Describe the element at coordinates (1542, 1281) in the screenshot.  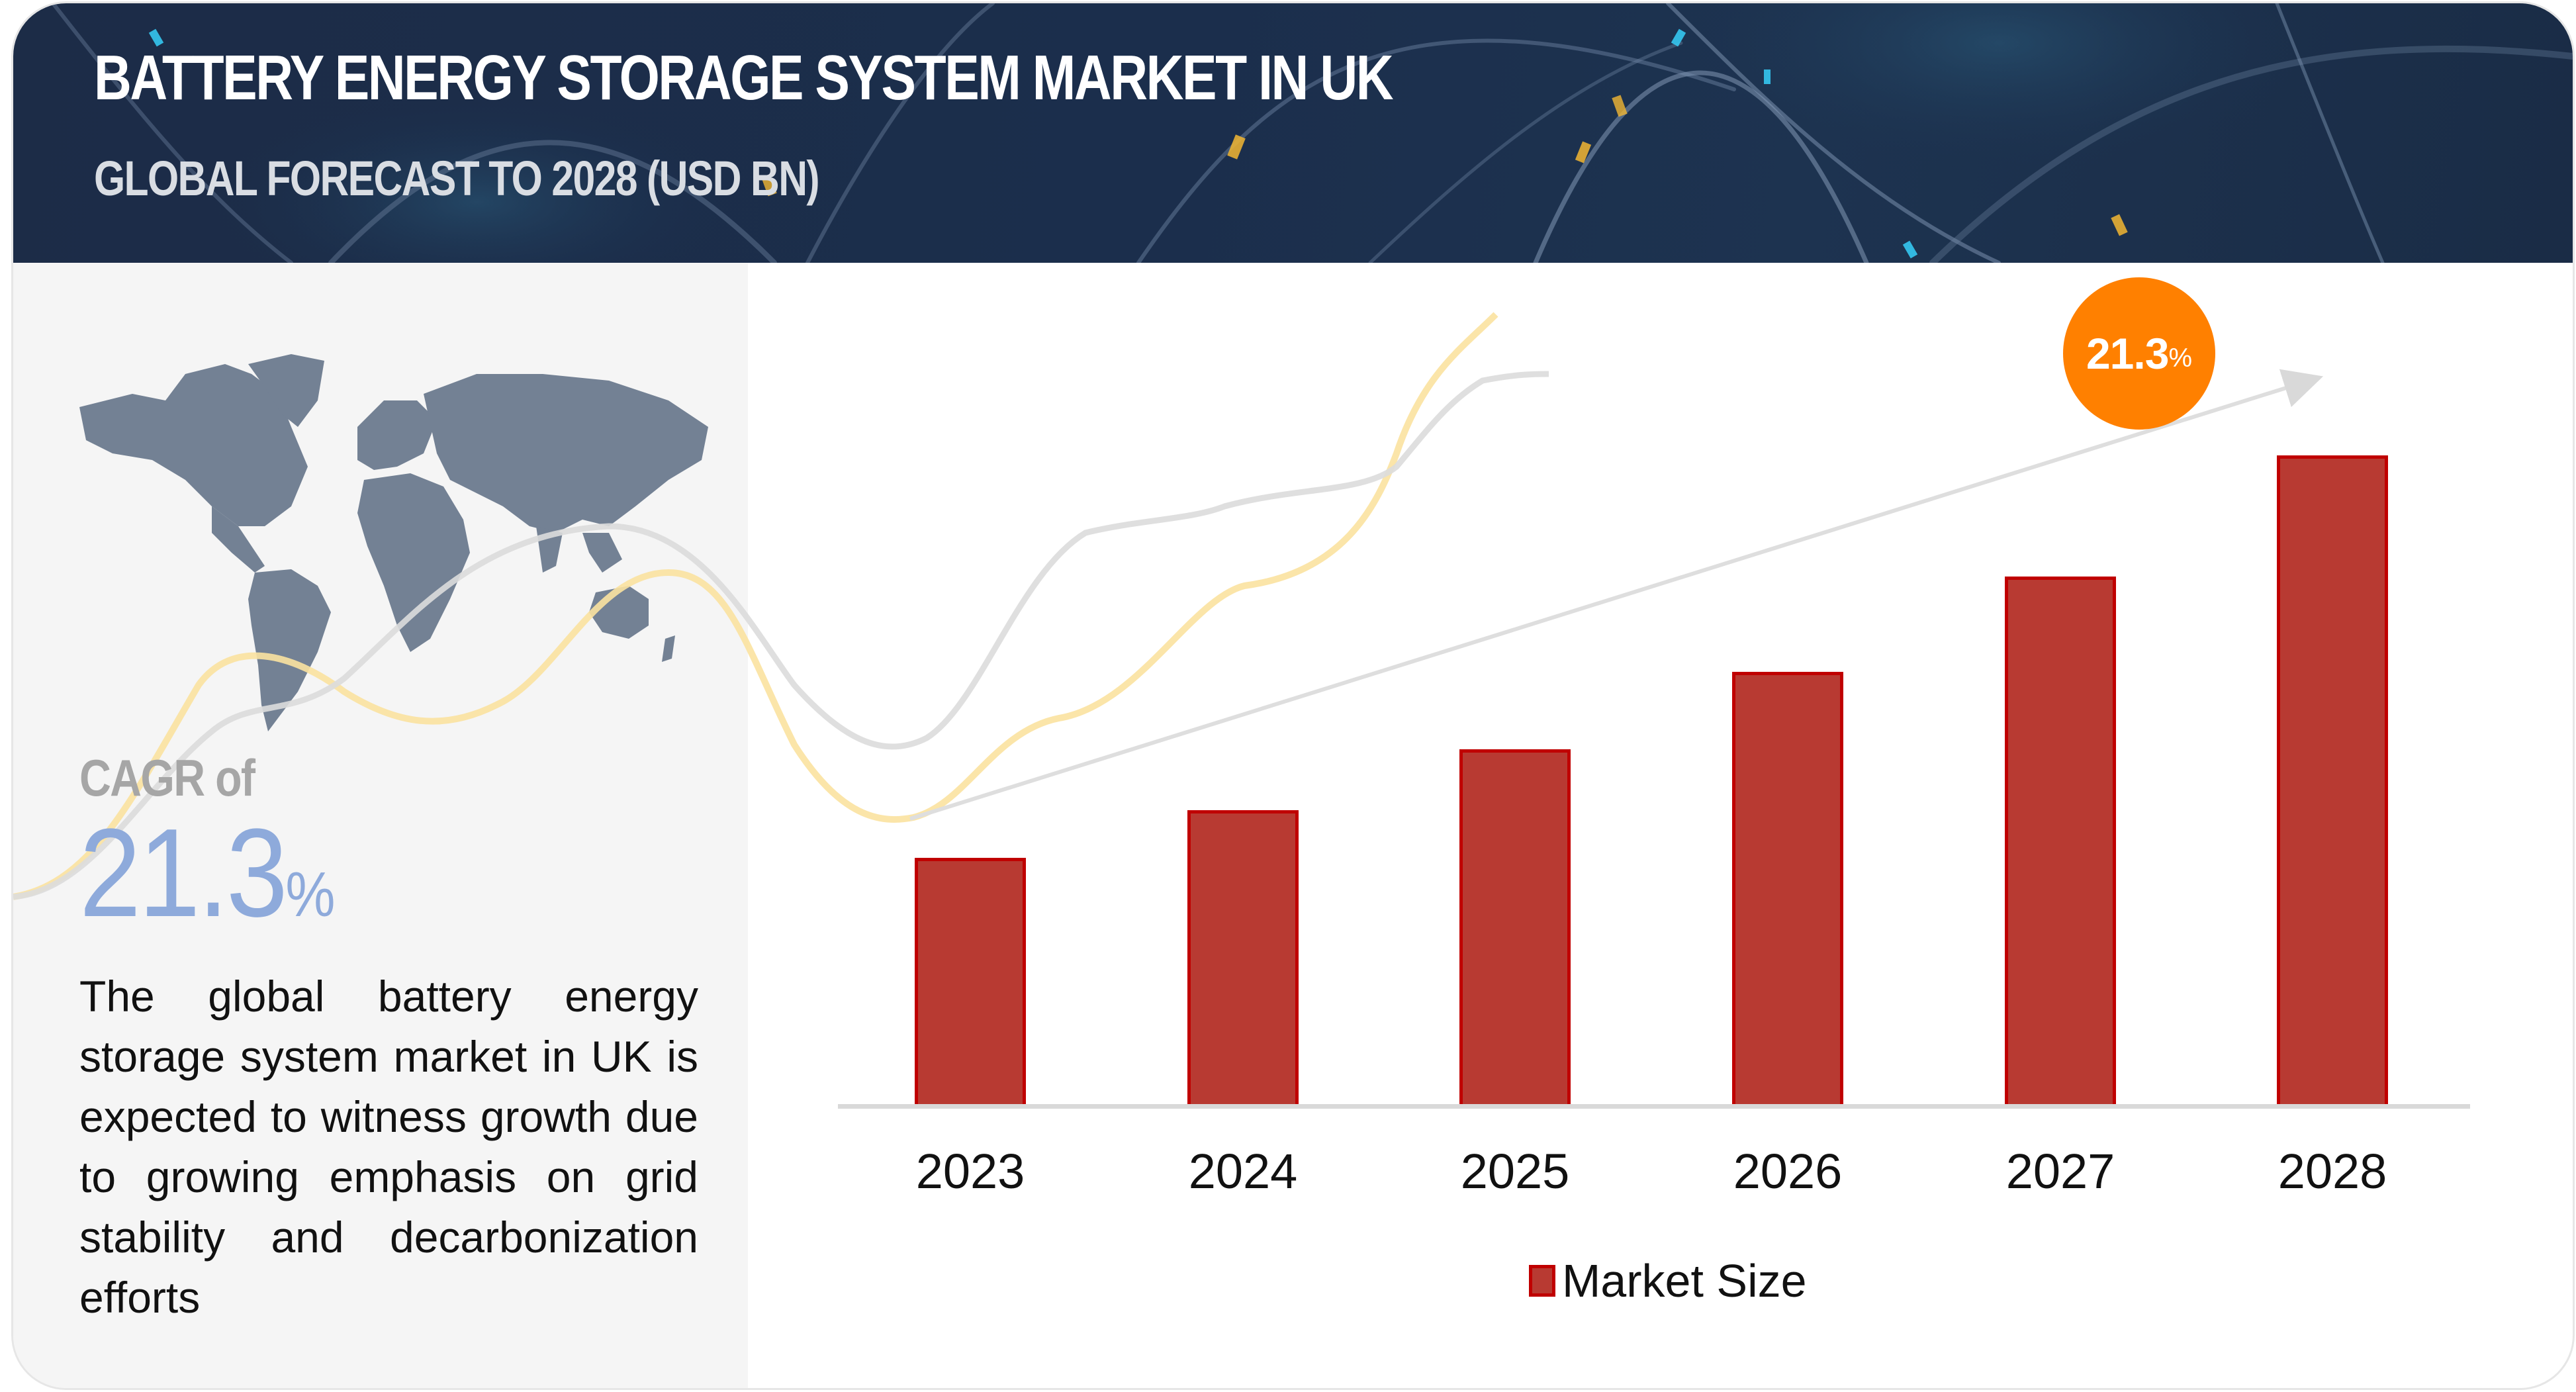
I see `legend-swatch-icon` at that location.